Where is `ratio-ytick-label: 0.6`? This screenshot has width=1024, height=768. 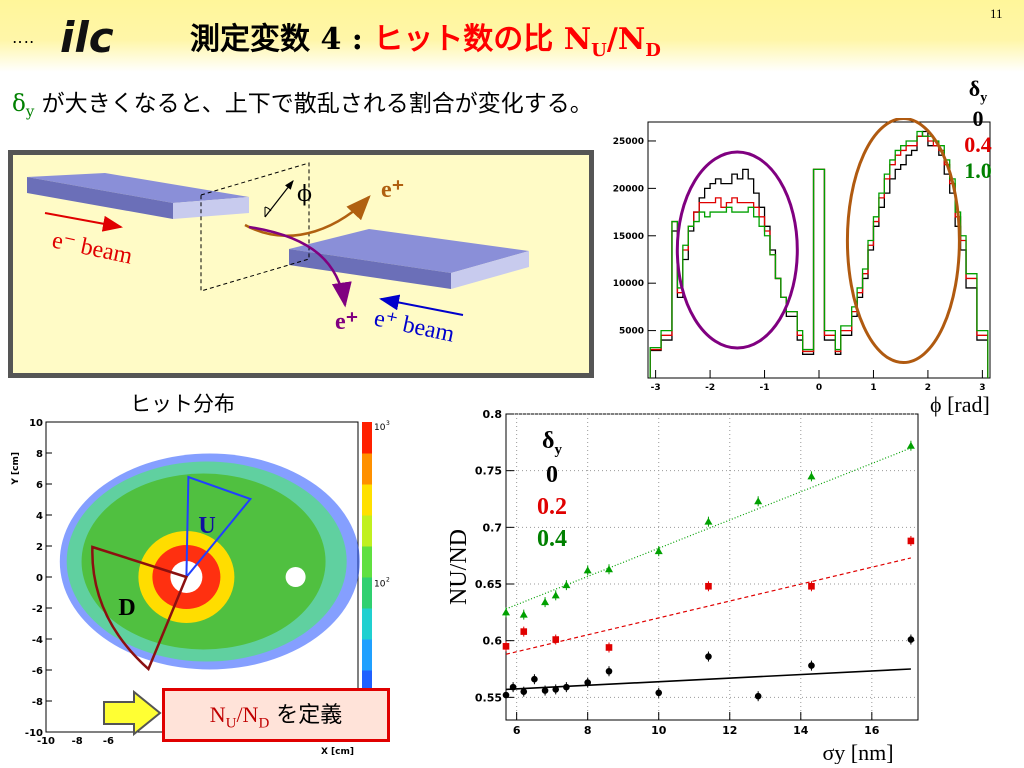
ratio-ytick-label: 0.6 is located at coordinates (493, 641).